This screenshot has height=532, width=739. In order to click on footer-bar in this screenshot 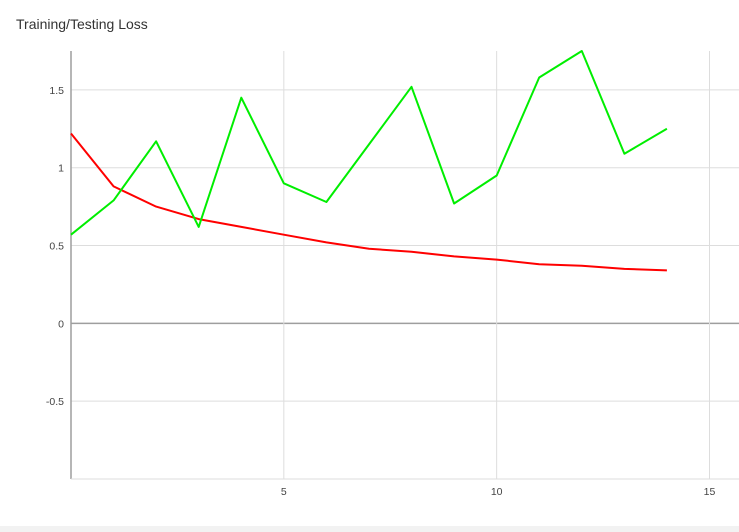, I will do `click(369, 529)`.